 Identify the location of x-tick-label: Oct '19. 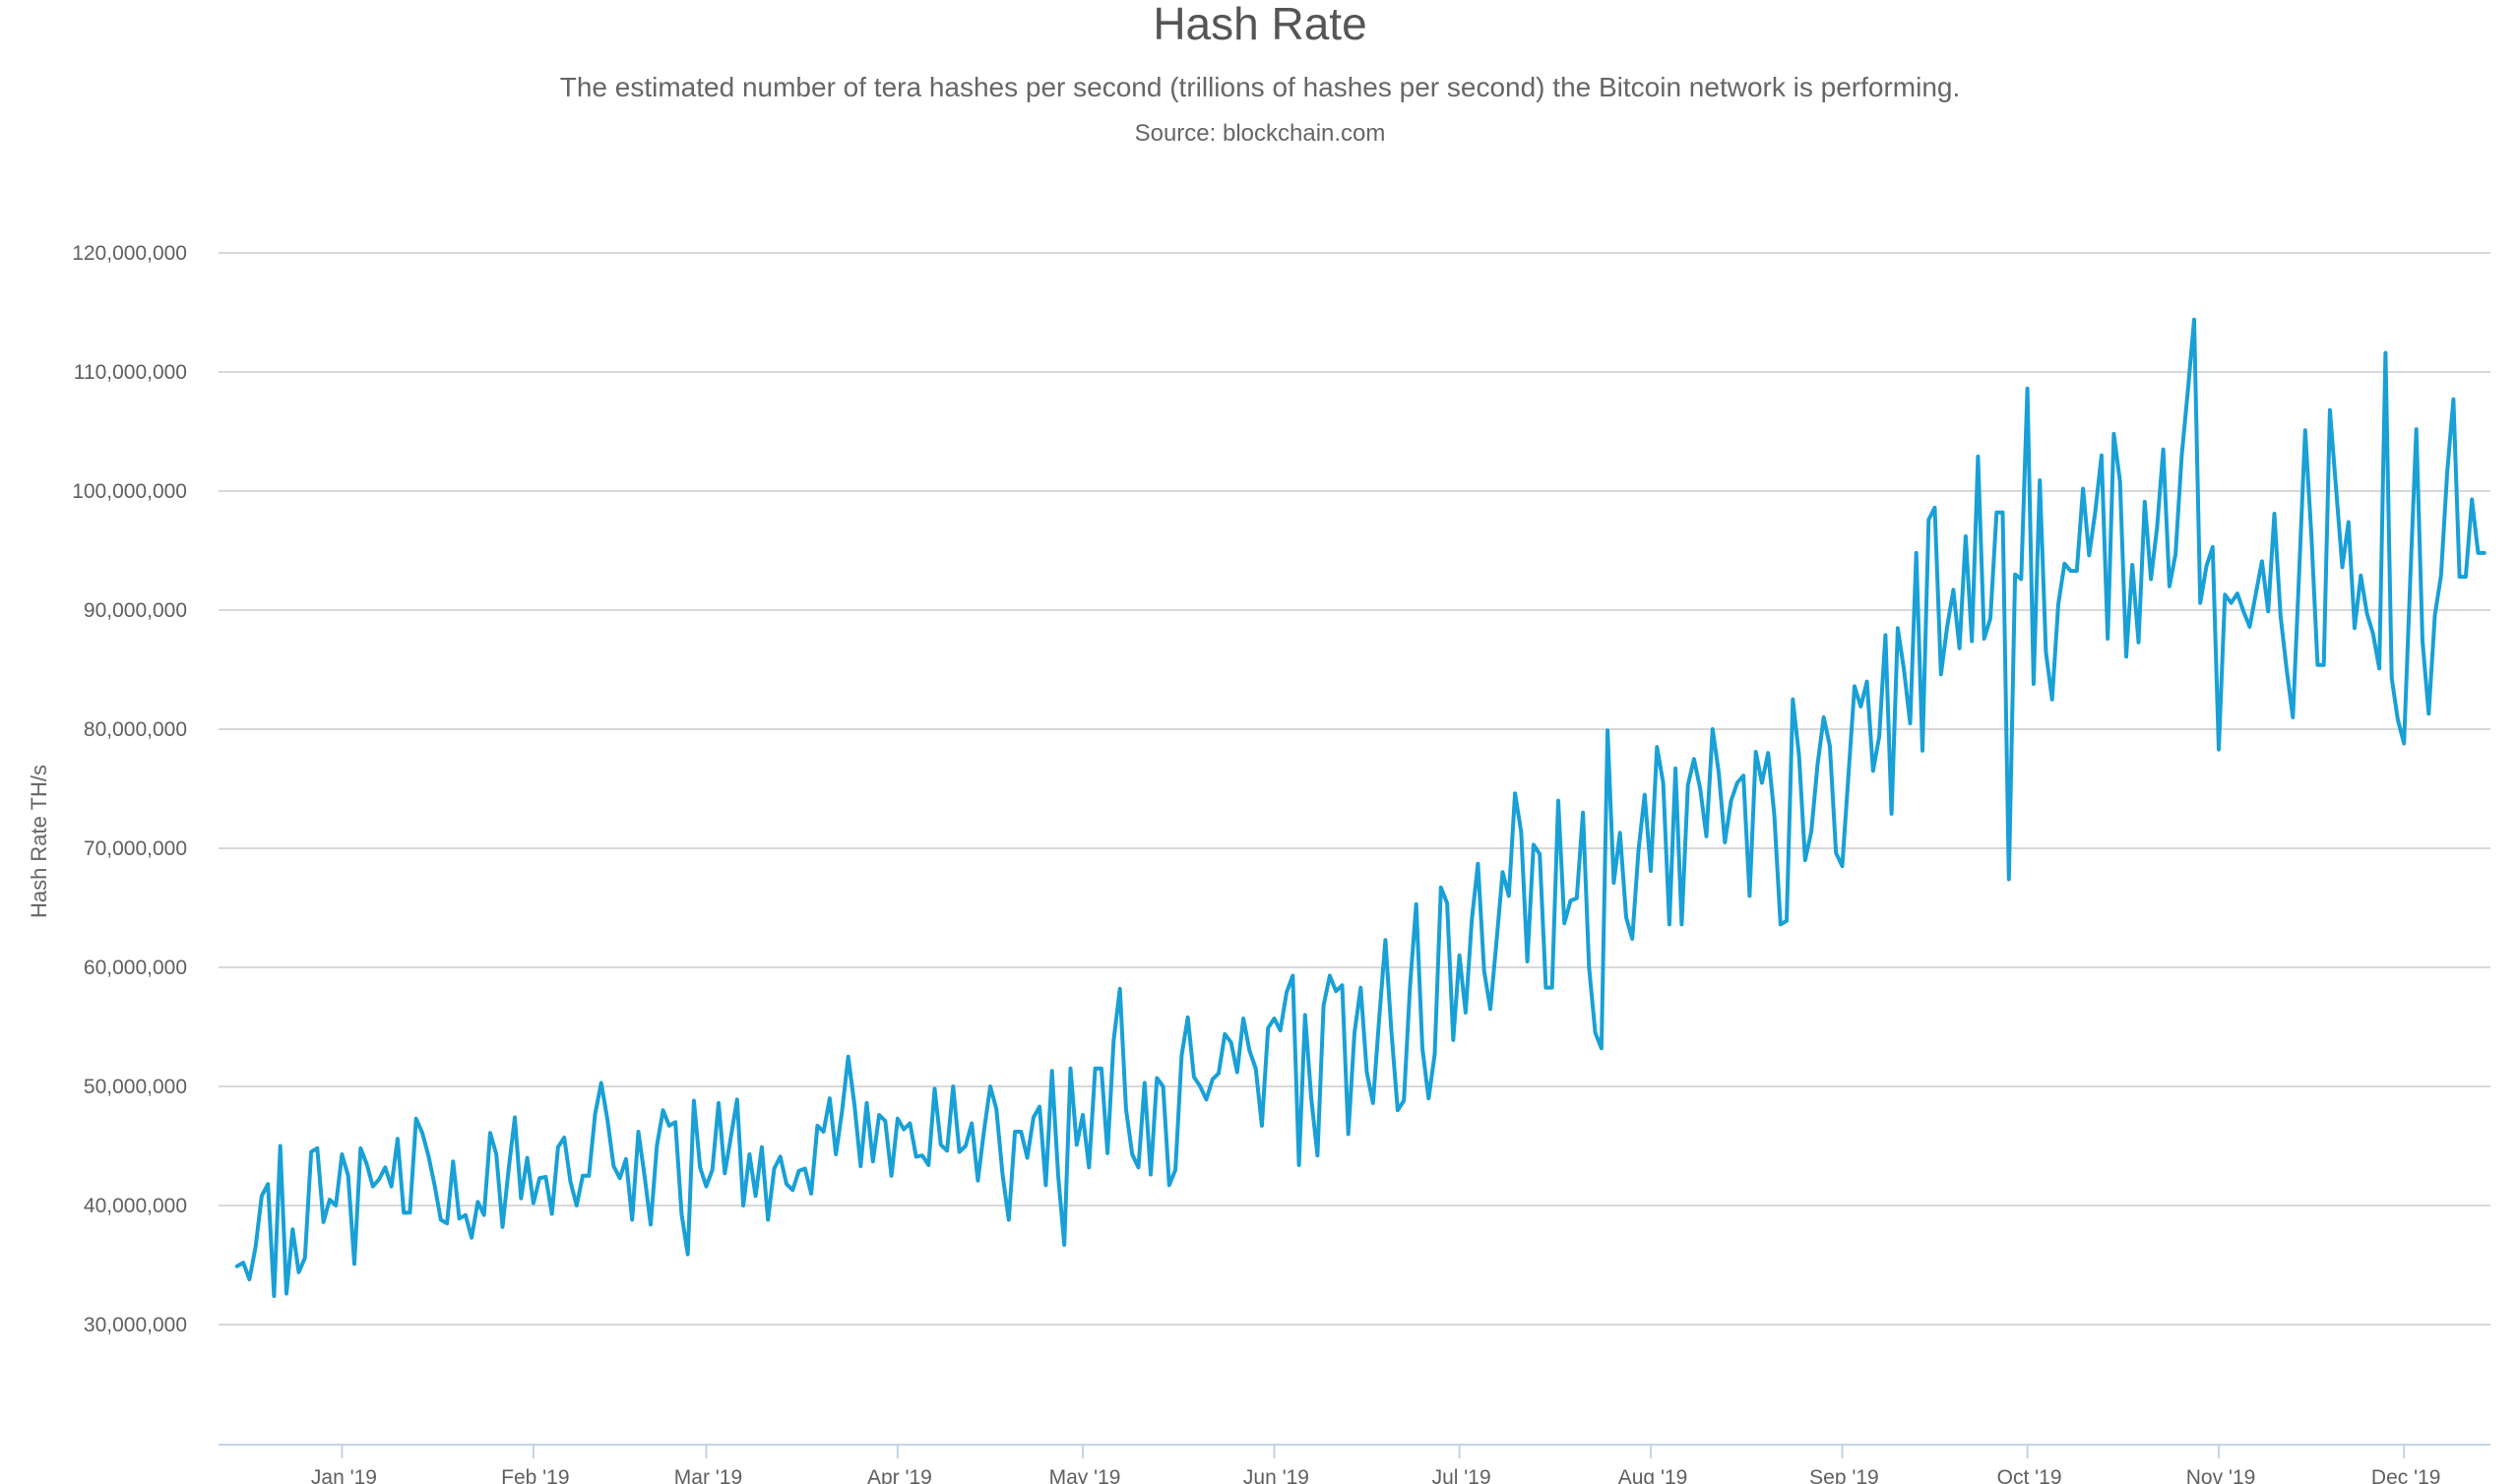
(2029, 1475).